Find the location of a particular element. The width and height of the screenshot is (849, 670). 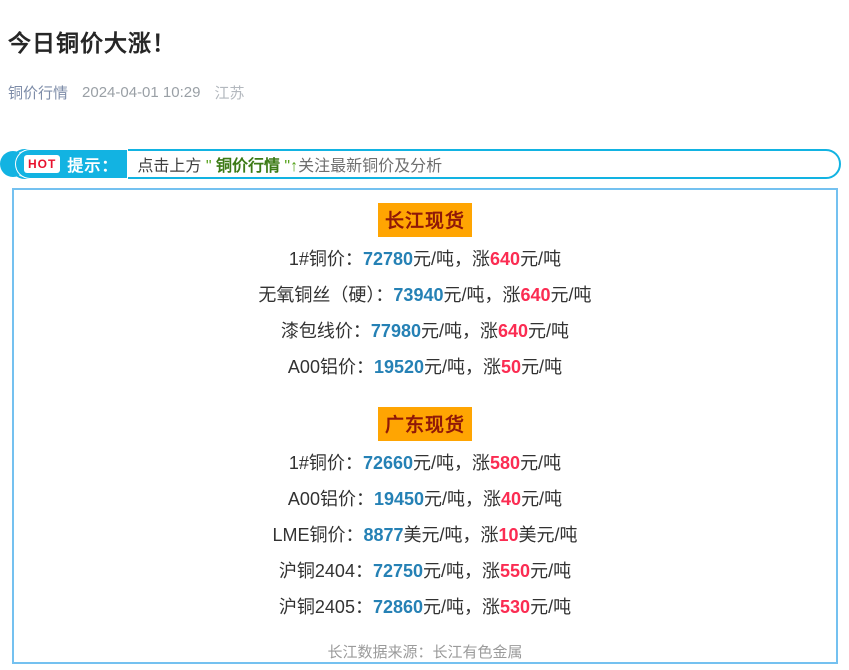

price-row: 漆包线价：77980元/吨，涨640元/吨 is located at coordinates (425, 331).